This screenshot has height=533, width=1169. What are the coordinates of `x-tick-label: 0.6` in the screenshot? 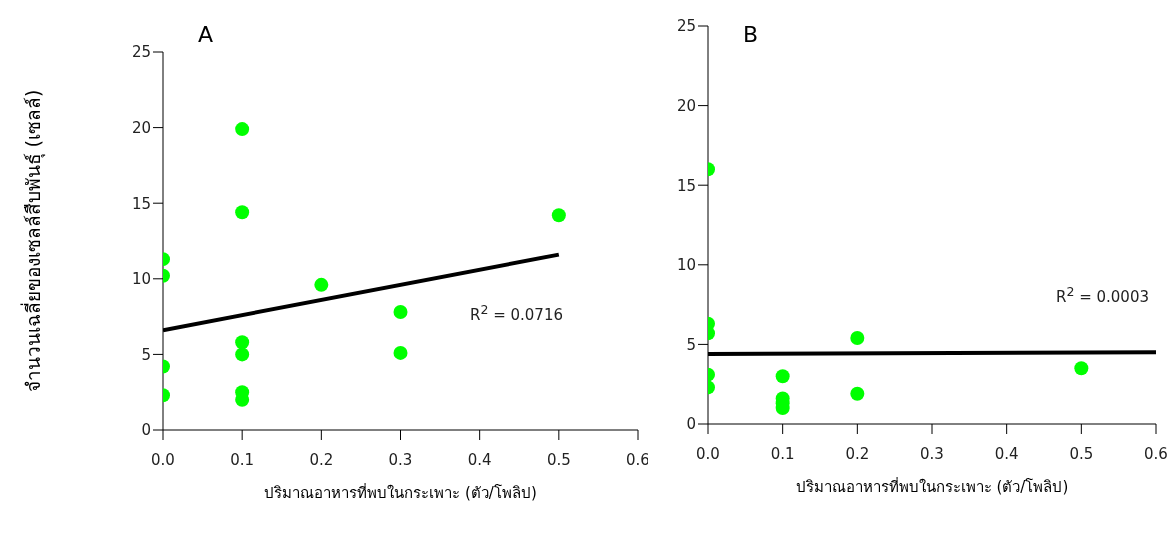 It's located at (1156, 453).